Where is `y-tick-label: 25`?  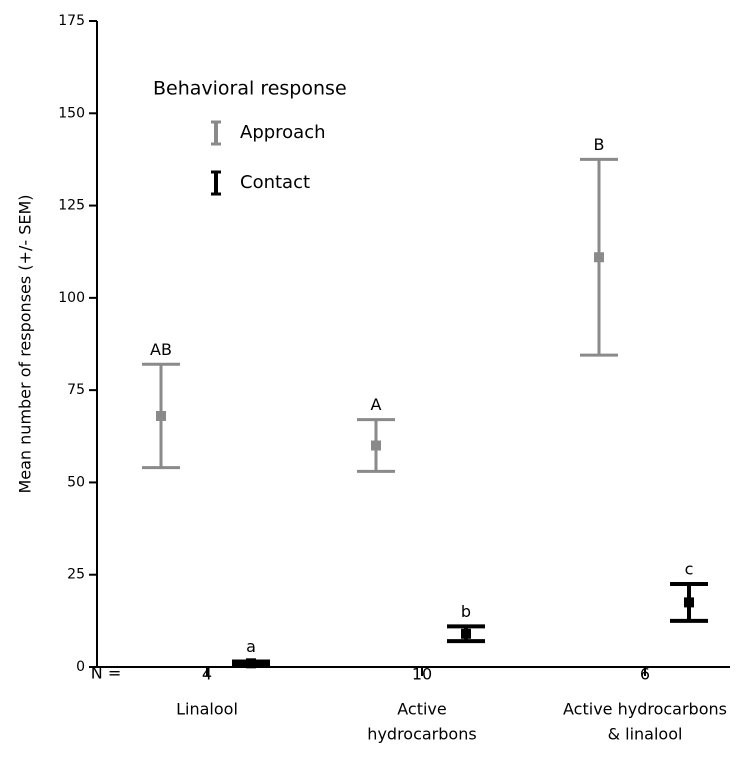
y-tick-label: 25 is located at coordinates (76, 575).